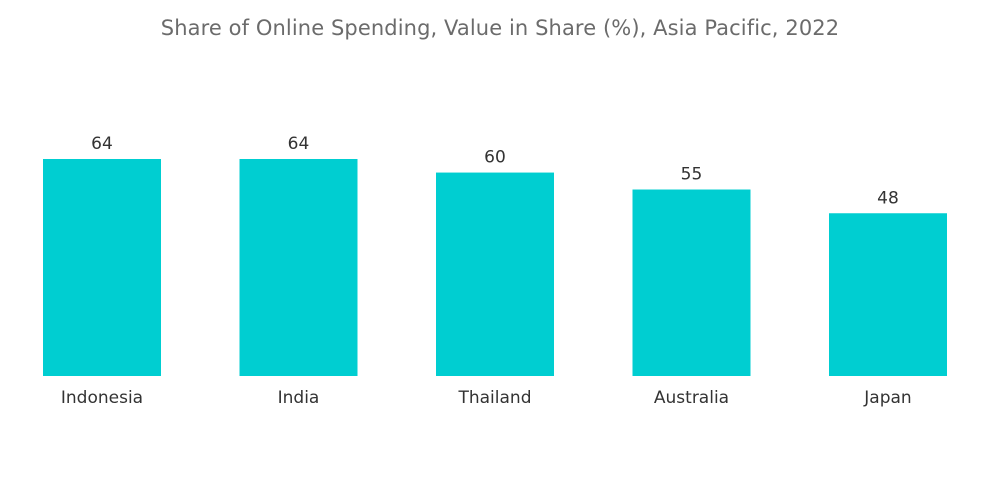  What do you see at coordinates (299, 398) in the screenshot?
I see `x-tick-label-india: India` at bounding box center [299, 398].